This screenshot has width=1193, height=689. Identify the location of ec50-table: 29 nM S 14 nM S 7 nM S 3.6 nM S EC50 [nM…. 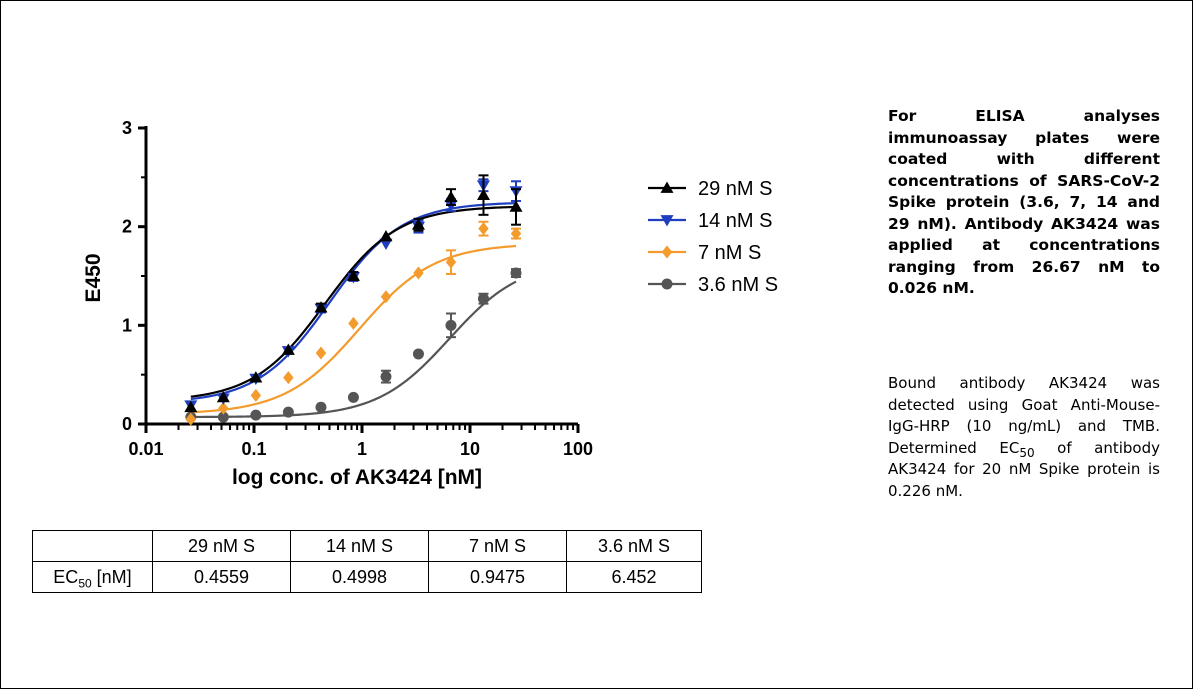
(367, 561).